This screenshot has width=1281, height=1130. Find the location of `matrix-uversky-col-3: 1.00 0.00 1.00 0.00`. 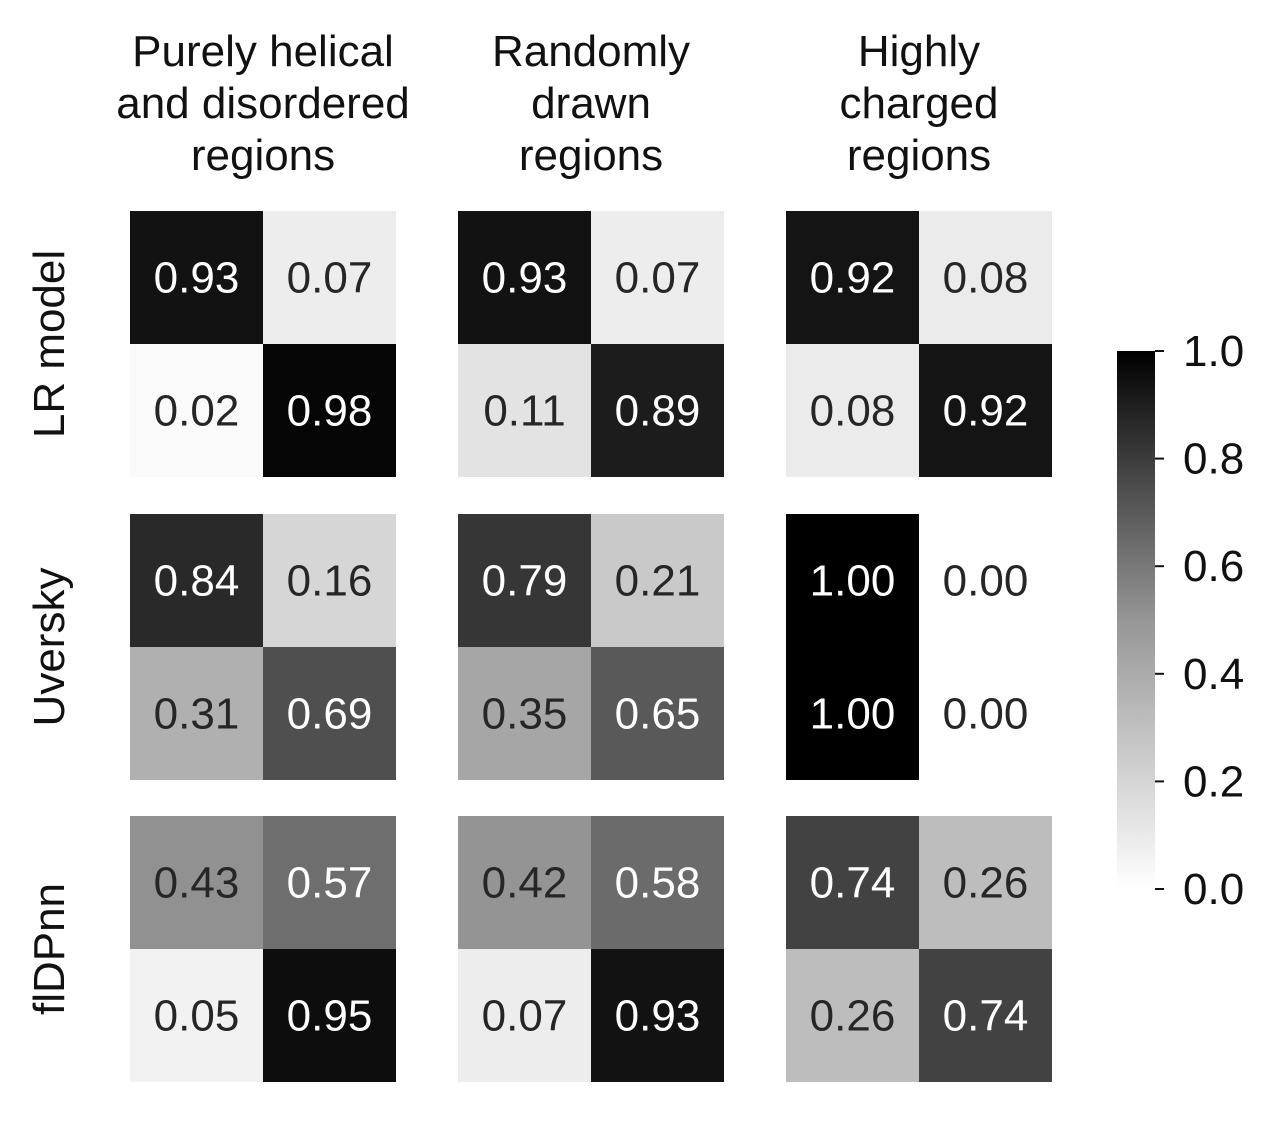

matrix-uversky-col-3: 1.00 0.00 1.00 0.00 is located at coordinates (919, 647).